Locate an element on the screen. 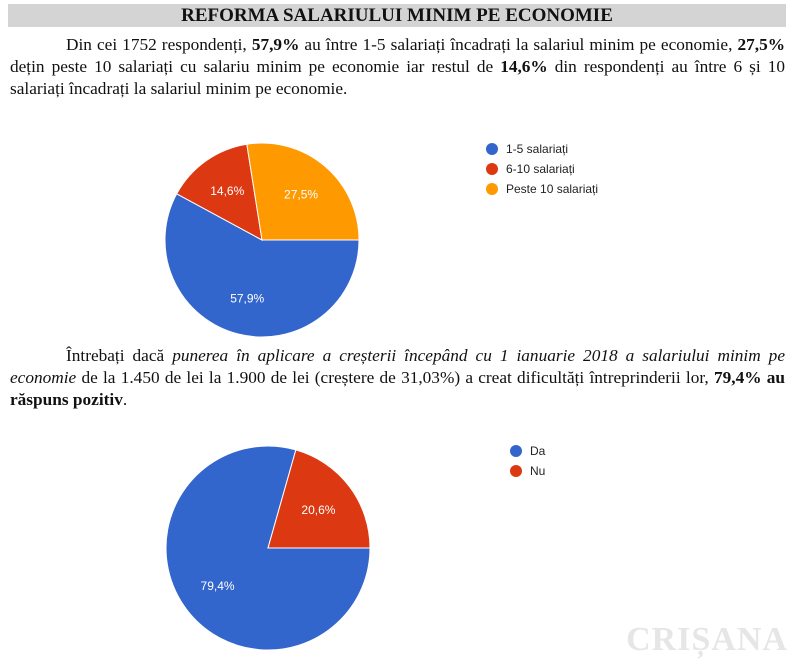 This screenshot has width=800, height=669. slice-label: 14,6% is located at coordinates (227, 191).